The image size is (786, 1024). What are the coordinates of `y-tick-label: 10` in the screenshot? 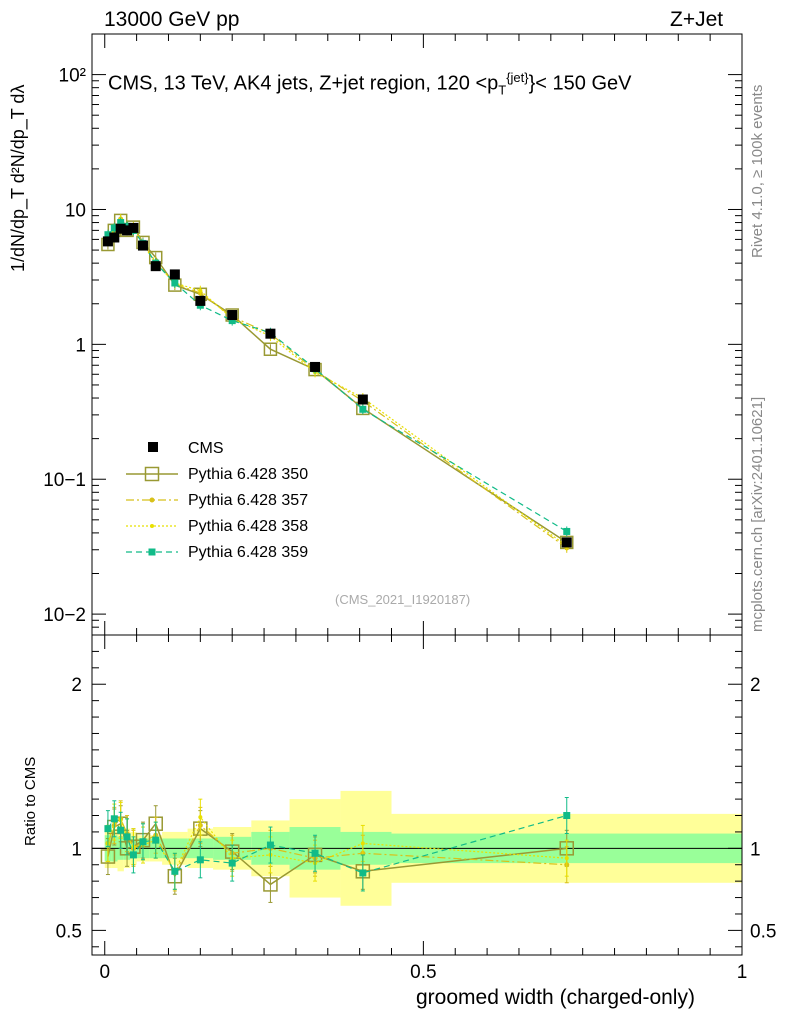 It's located at (75, 210).